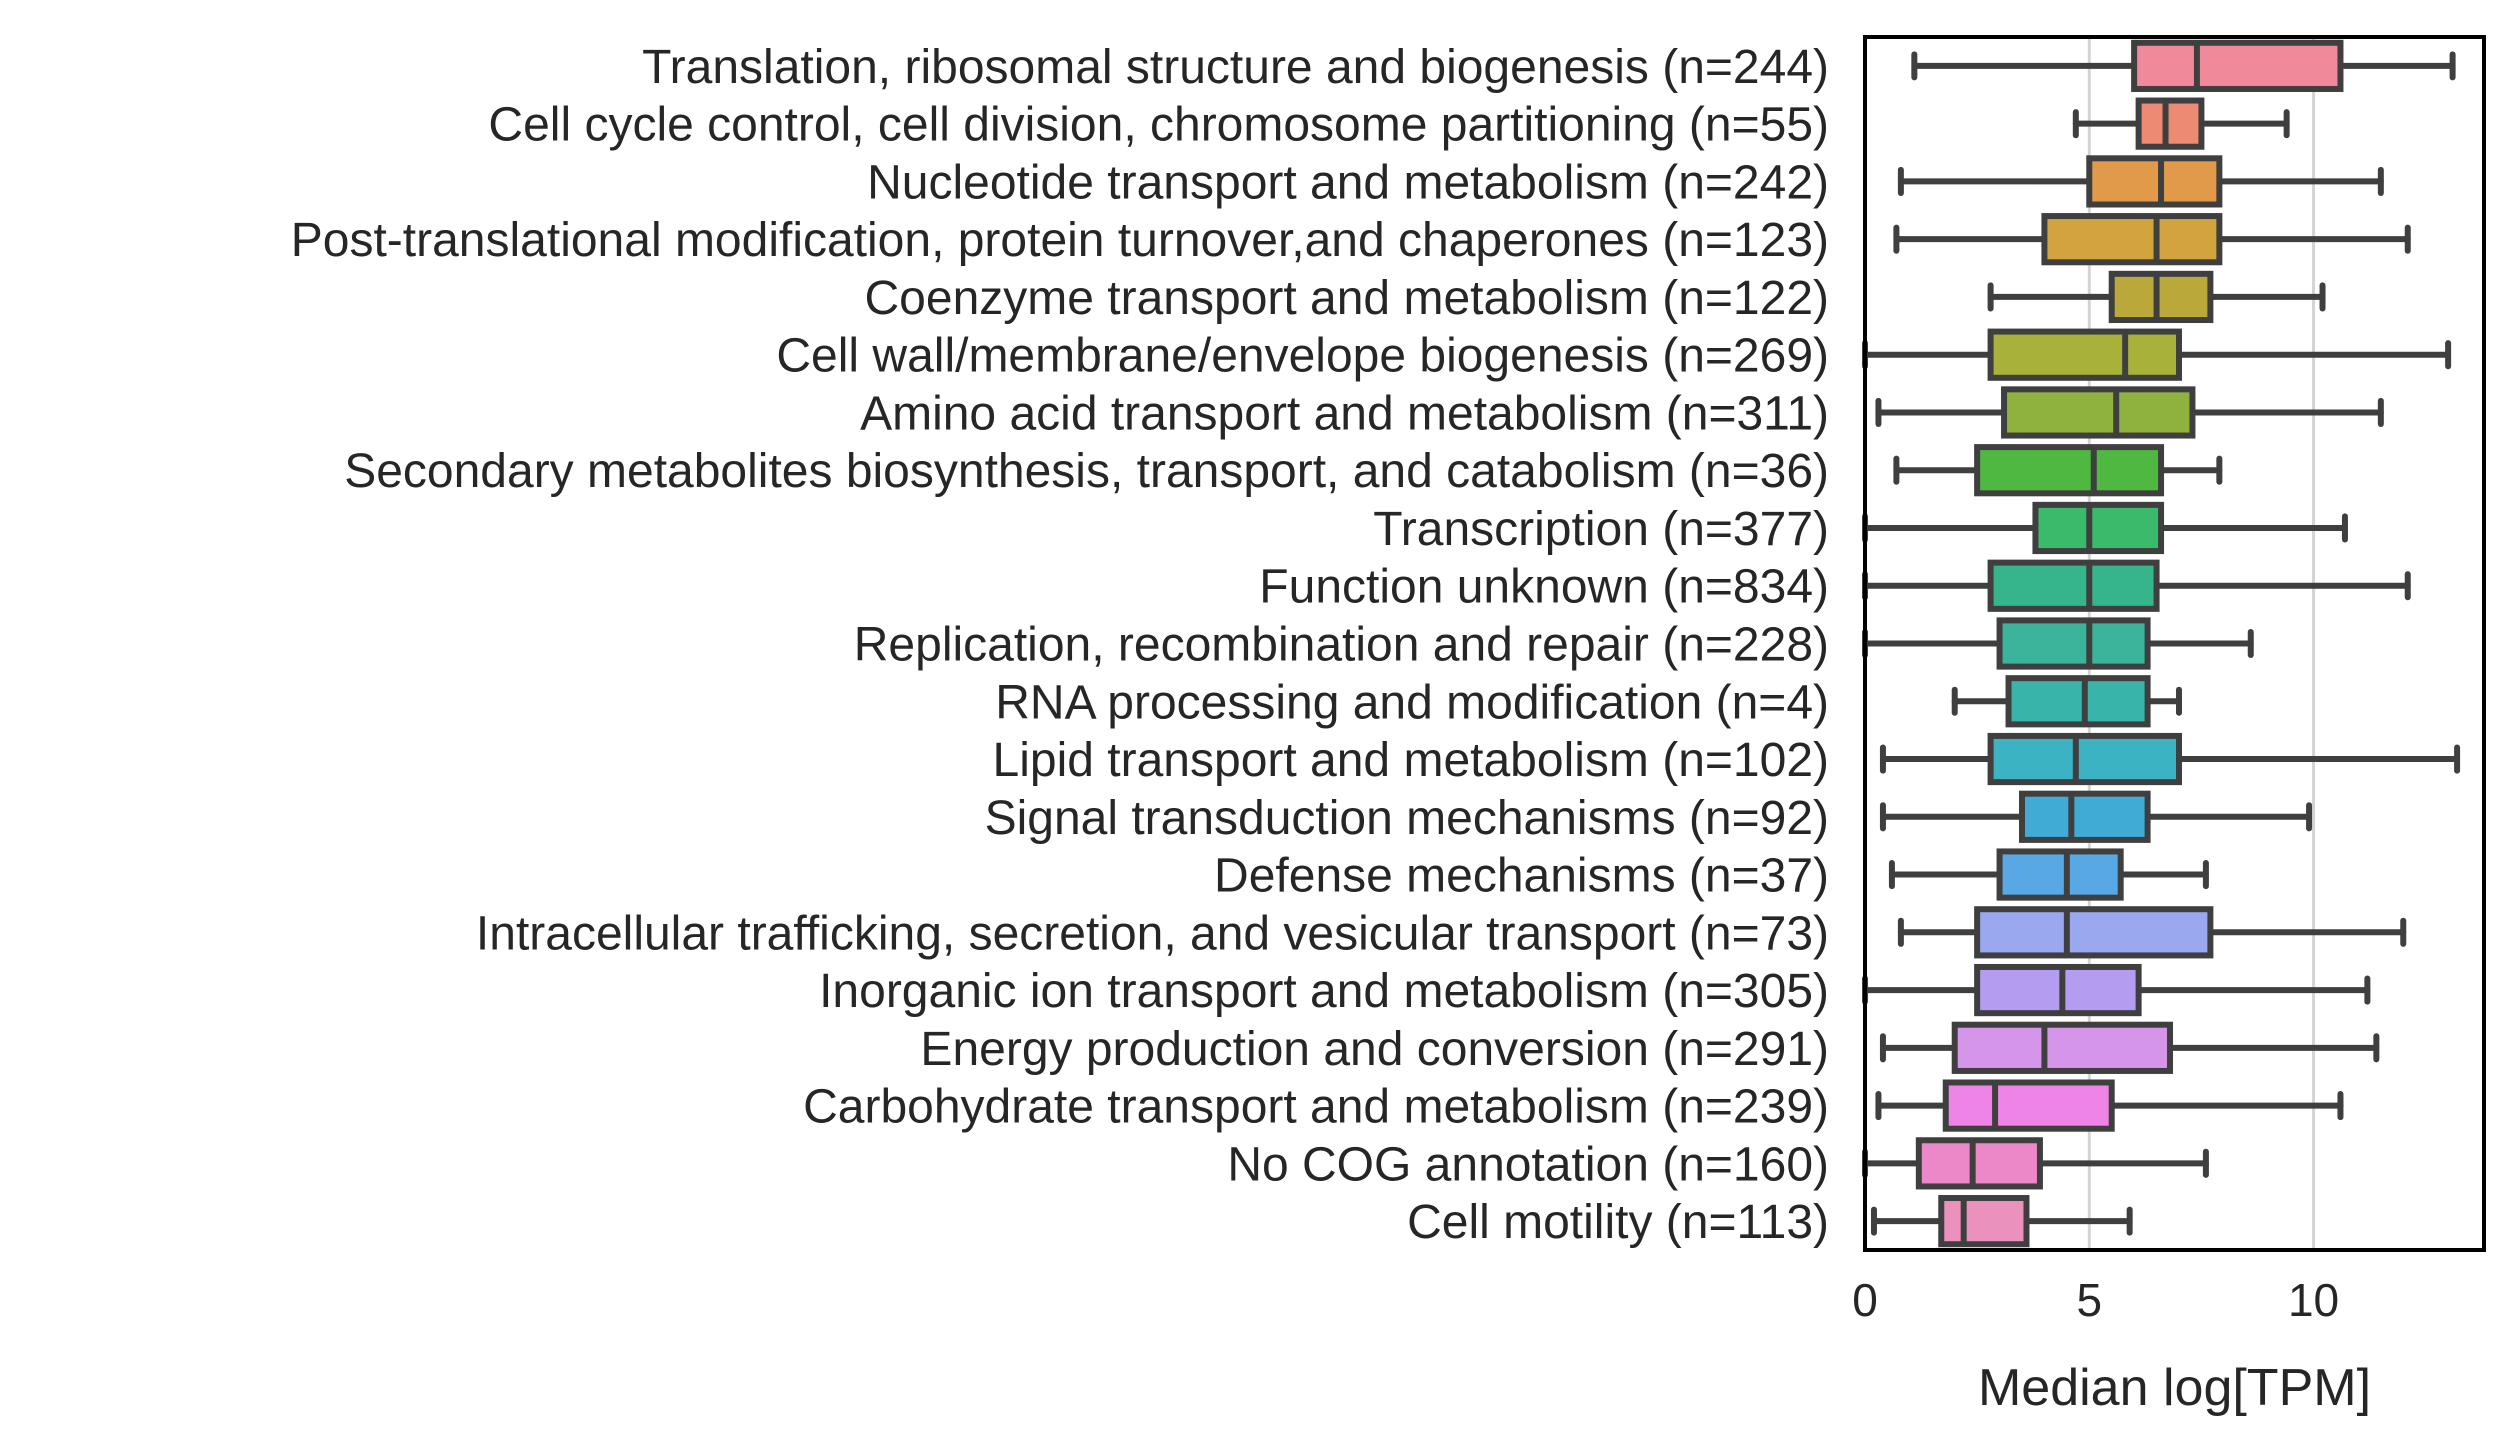 The image size is (2516, 1455). I want to click on x-tick-label: 0, so click(1865, 1300).